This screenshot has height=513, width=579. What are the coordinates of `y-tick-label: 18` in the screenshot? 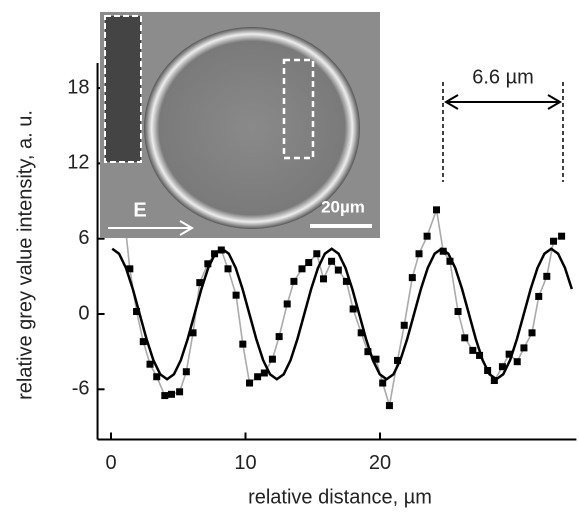 It's located at (78, 87).